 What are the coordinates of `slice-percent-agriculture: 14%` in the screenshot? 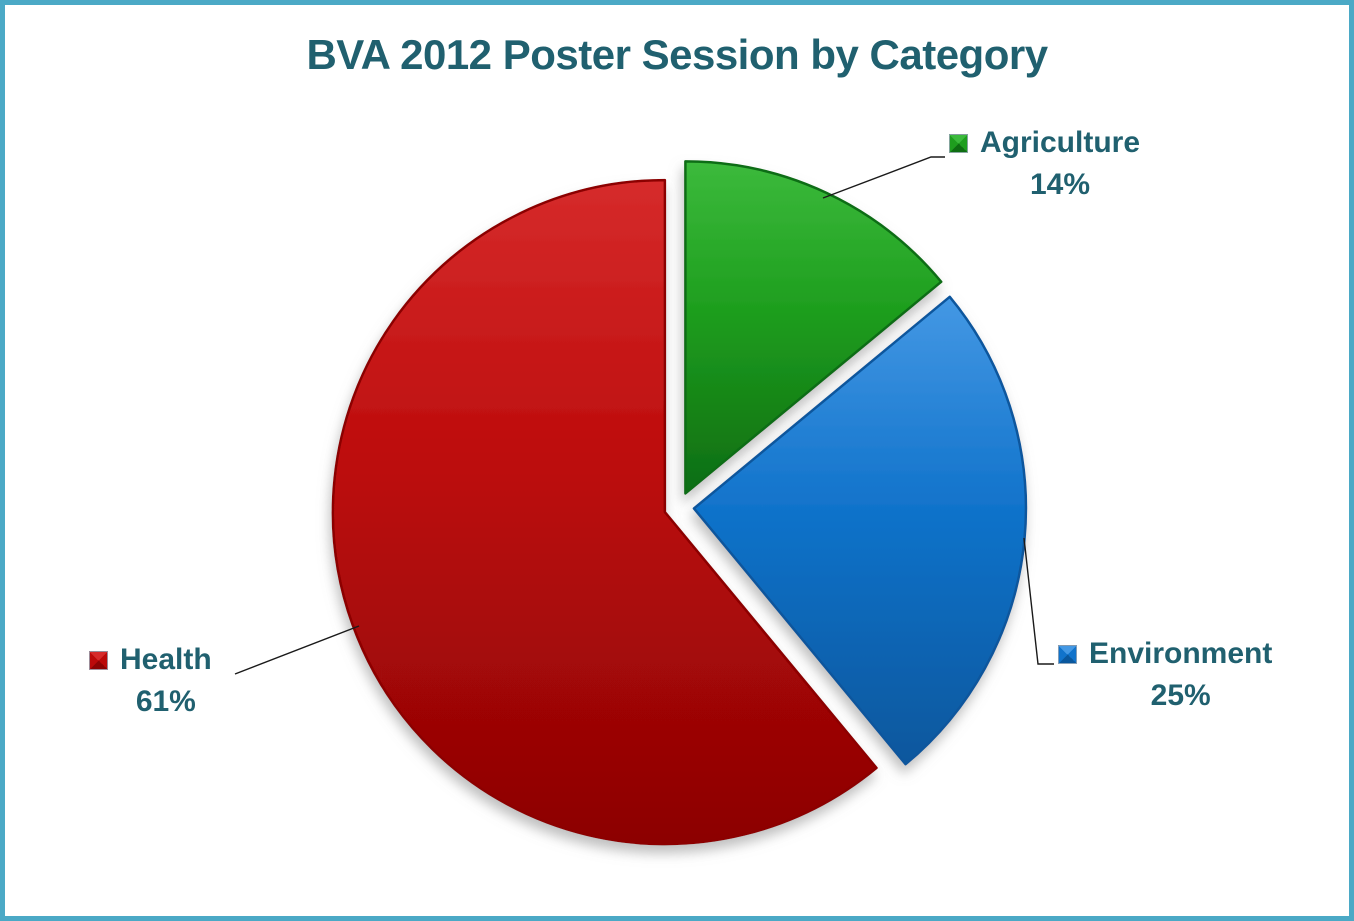 It's located at (1060, 184).